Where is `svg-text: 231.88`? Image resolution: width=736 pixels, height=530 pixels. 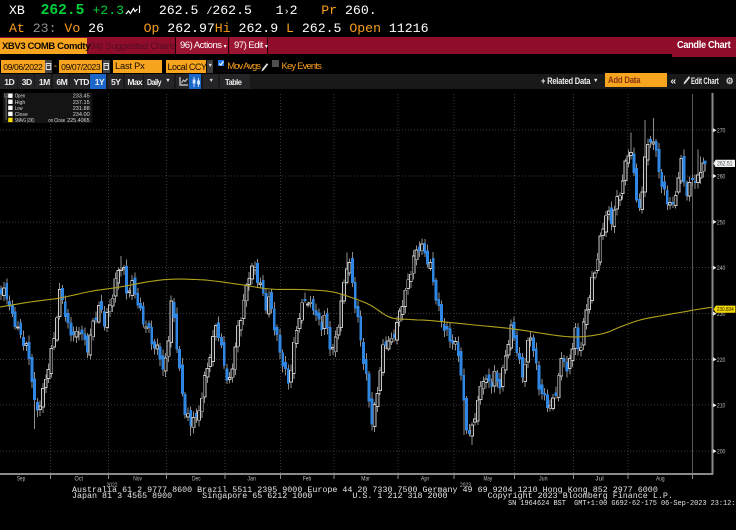 svg-text: 231.88 is located at coordinates (81, 109).